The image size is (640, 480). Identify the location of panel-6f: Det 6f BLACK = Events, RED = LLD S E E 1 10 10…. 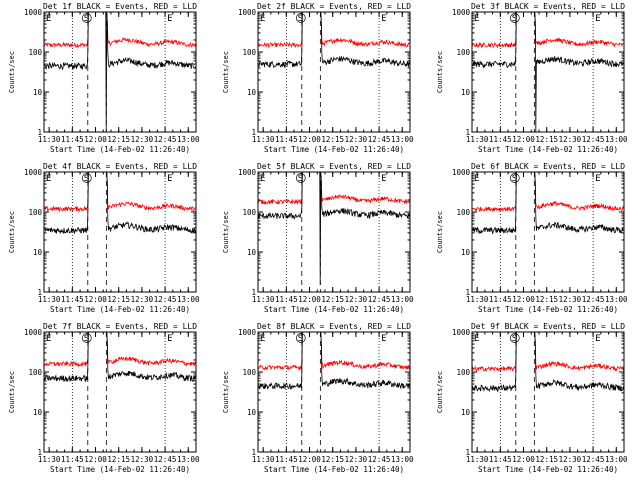
(532, 238).